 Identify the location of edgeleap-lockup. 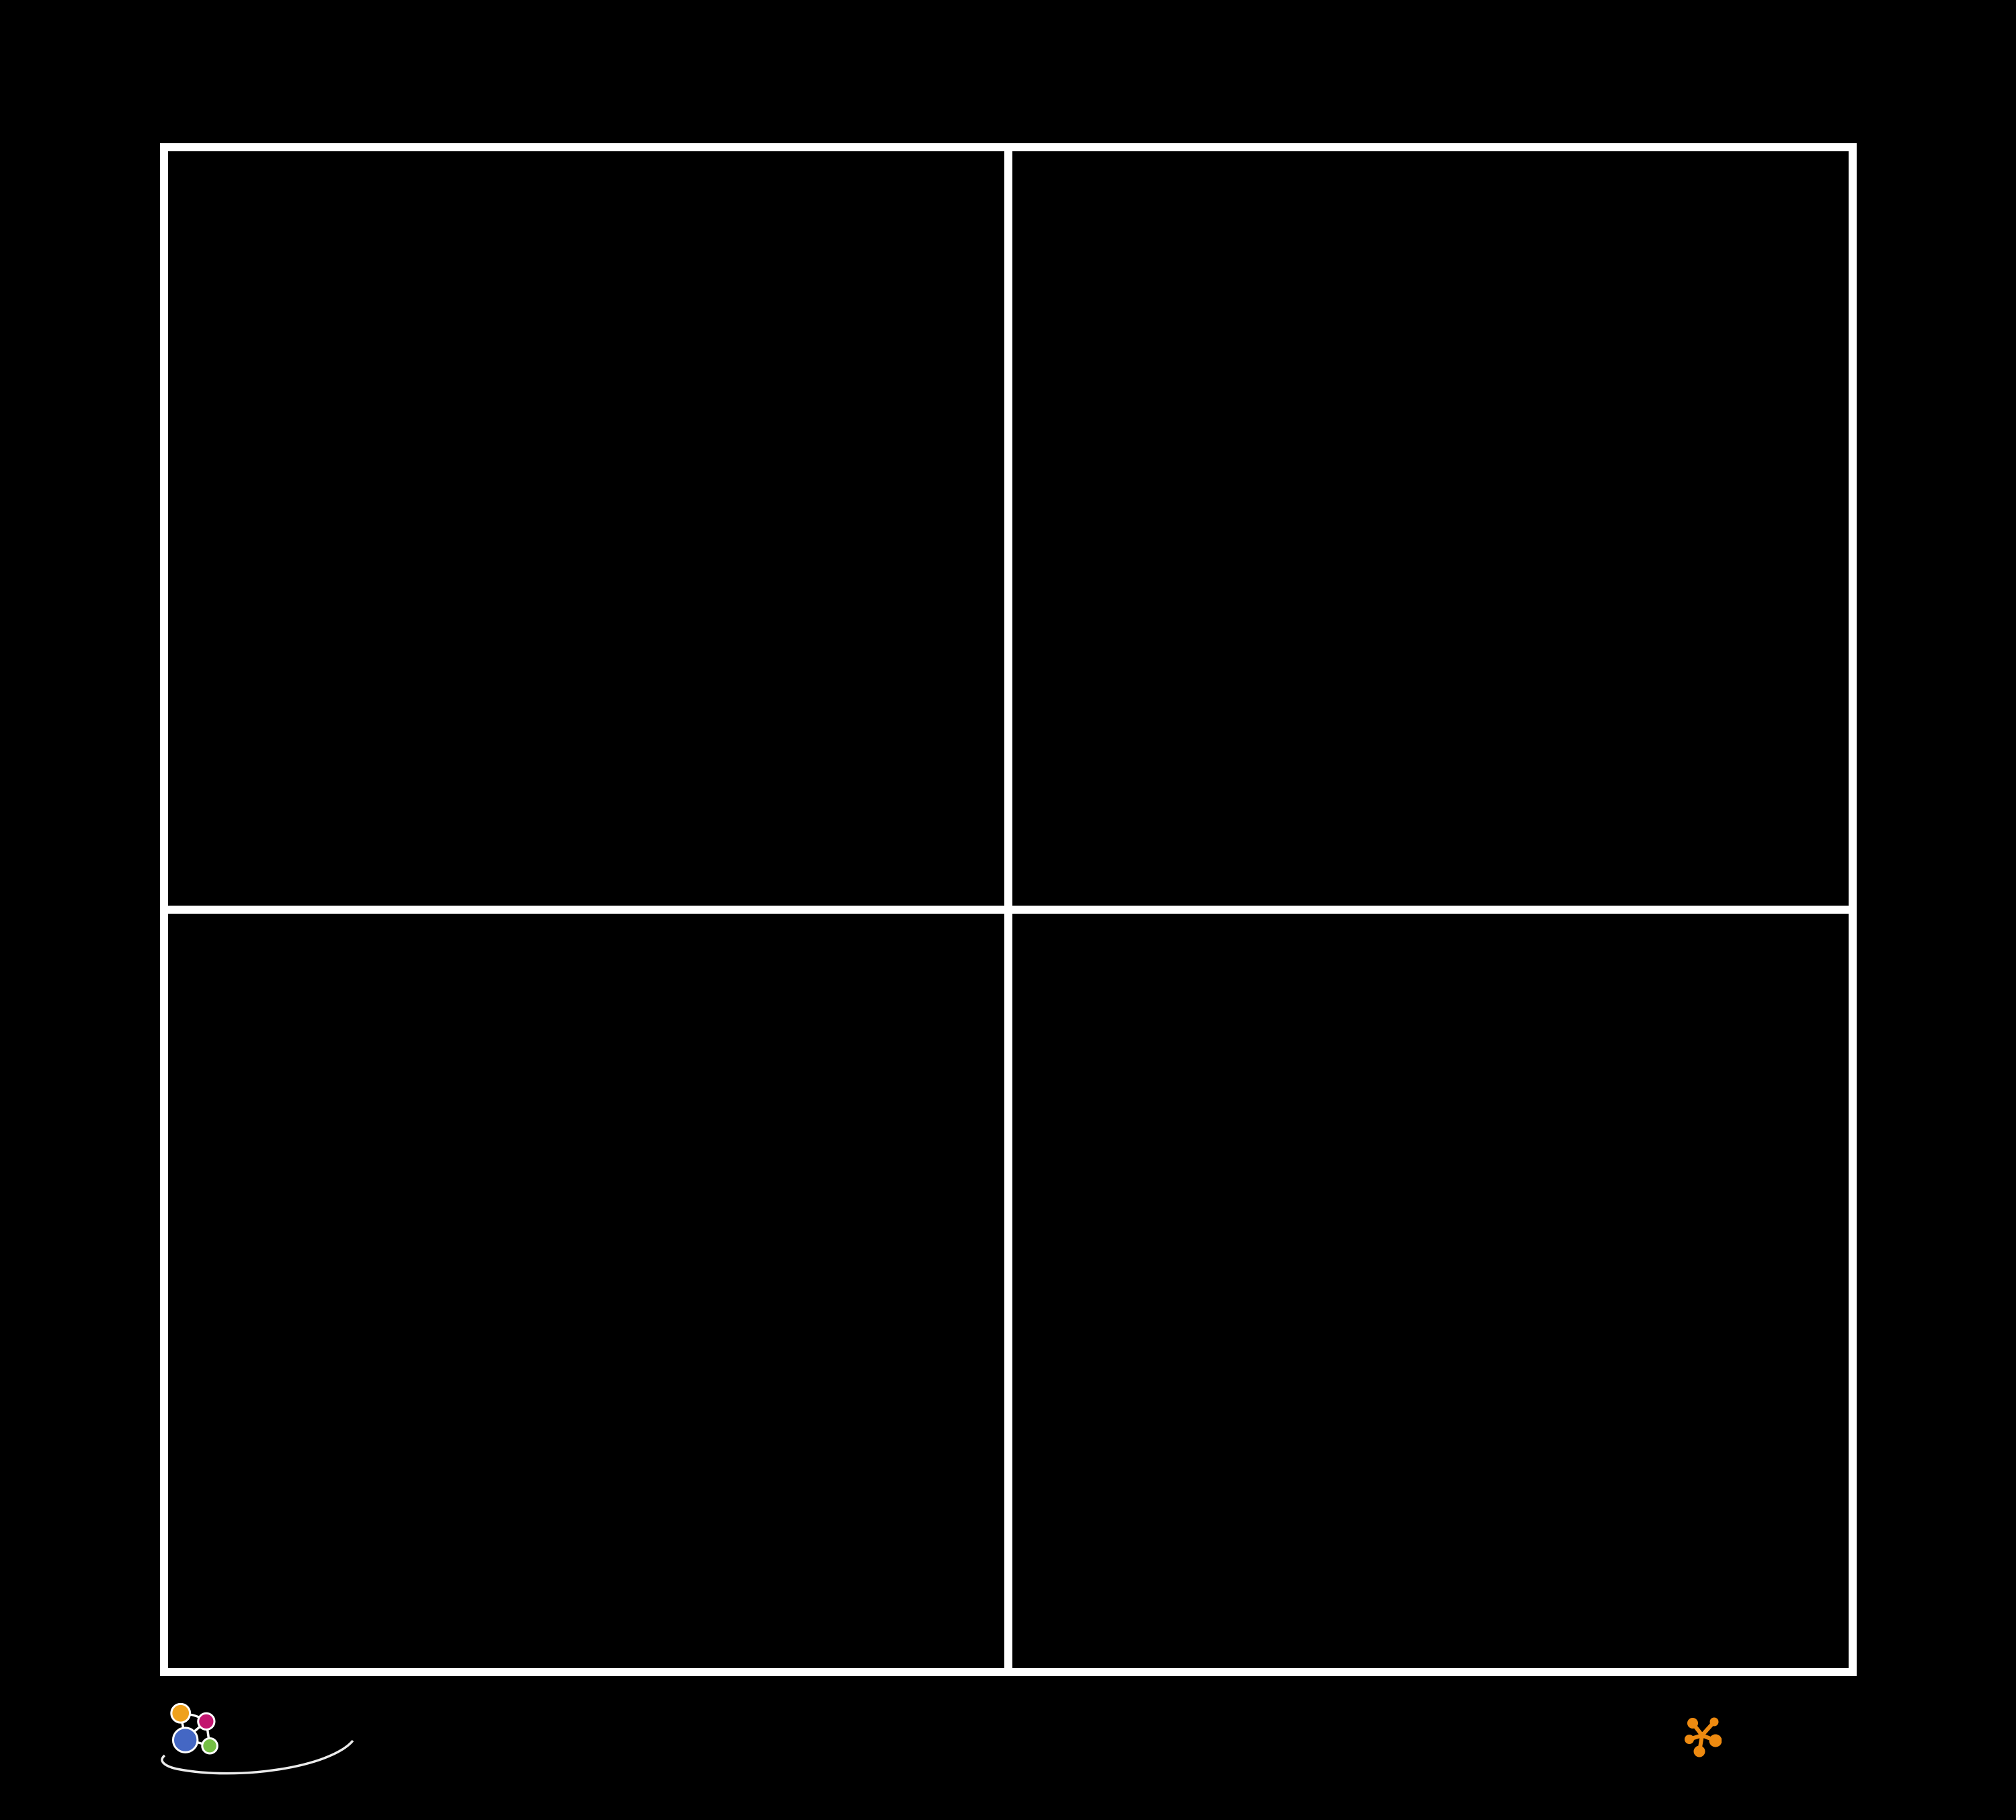
(257, 1738).